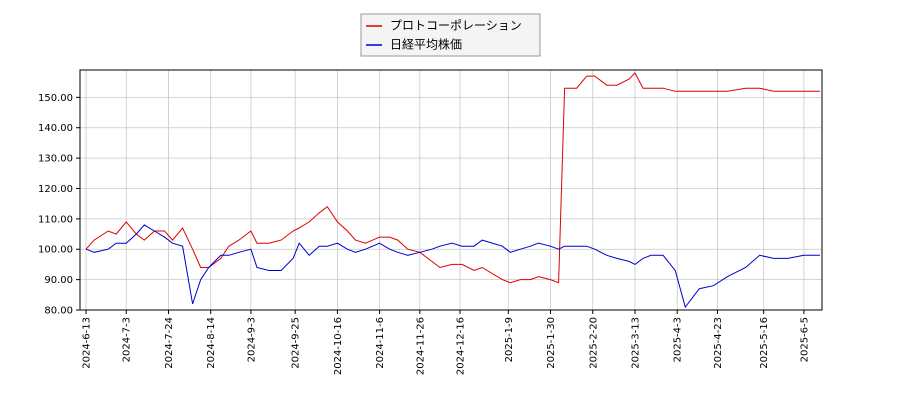 This screenshot has height=400, width=900. What do you see at coordinates (55, 250) in the screenshot?
I see `y-tick-label: 100.00` at bounding box center [55, 250].